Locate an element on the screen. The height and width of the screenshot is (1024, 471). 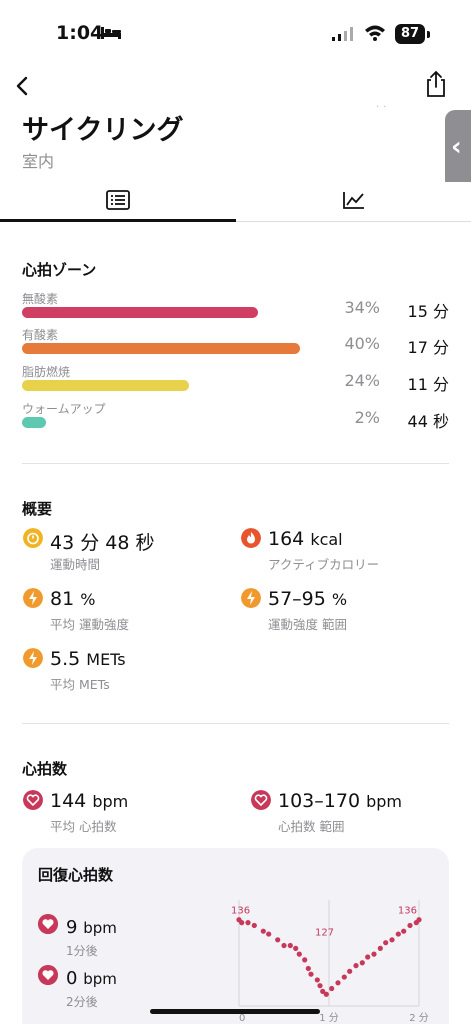
heart-rate-range-label: 心拍数 範囲 is located at coordinates (311, 826).